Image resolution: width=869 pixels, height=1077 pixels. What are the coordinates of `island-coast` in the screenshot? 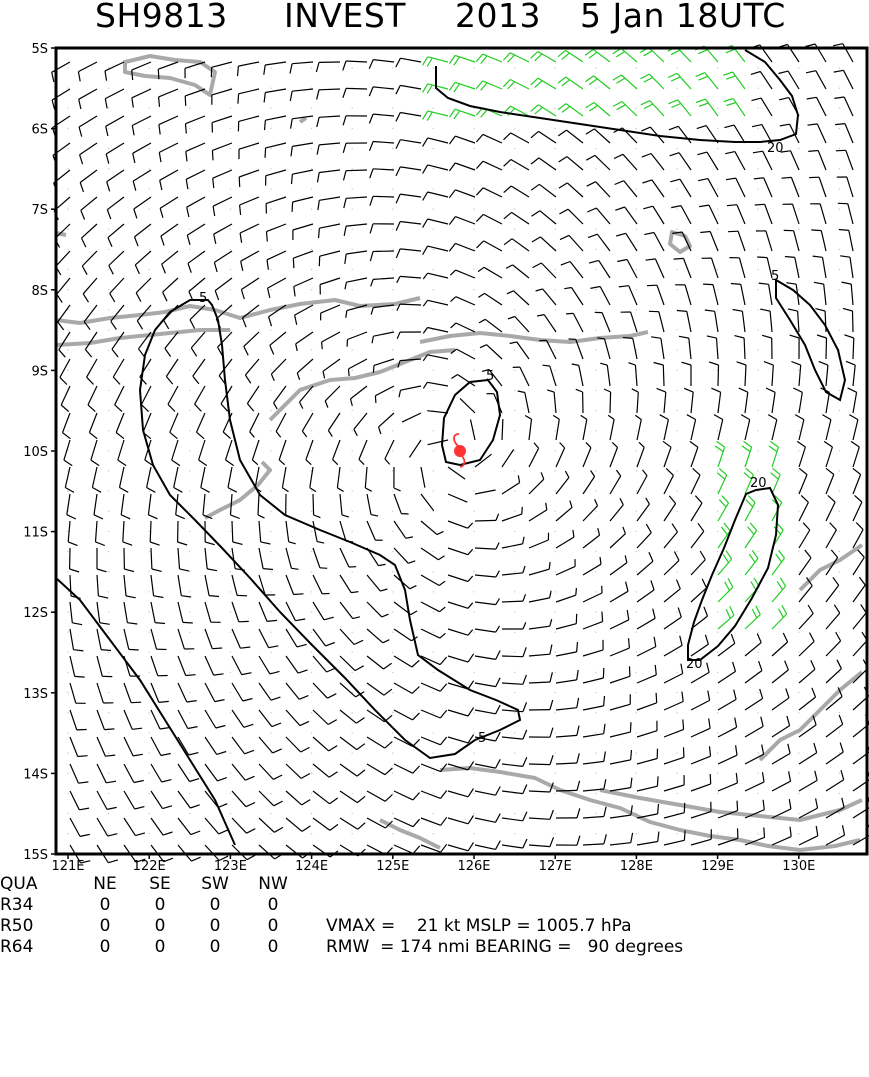 It's located at (170, 75).